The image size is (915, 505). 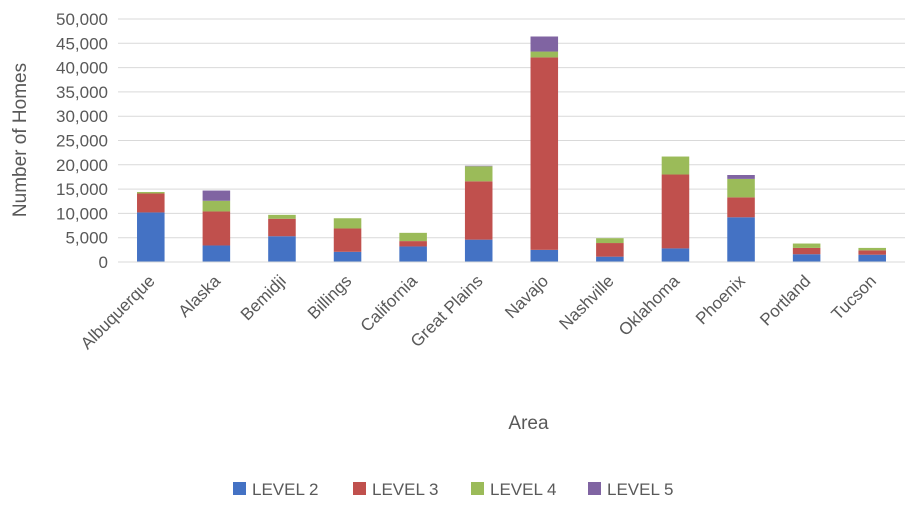 What do you see at coordinates (151, 202) in the screenshot?
I see `bar-level-3-albuquerque` at bounding box center [151, 202].